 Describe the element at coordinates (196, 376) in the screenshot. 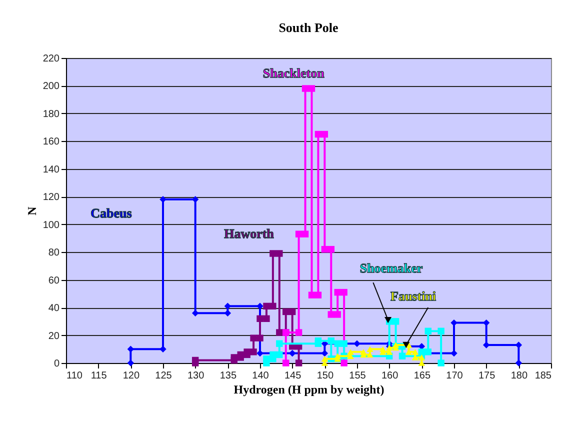

I see `x-tick-label: 130` at that location.